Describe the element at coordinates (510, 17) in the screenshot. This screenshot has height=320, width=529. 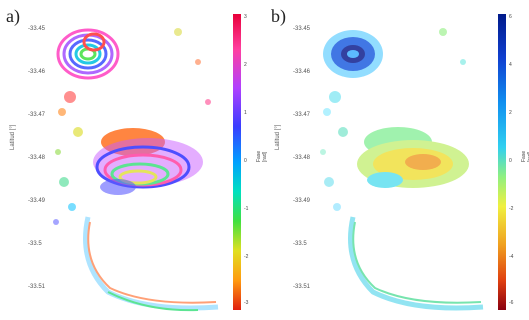
I see `colorbar-tick: 6` at that location.